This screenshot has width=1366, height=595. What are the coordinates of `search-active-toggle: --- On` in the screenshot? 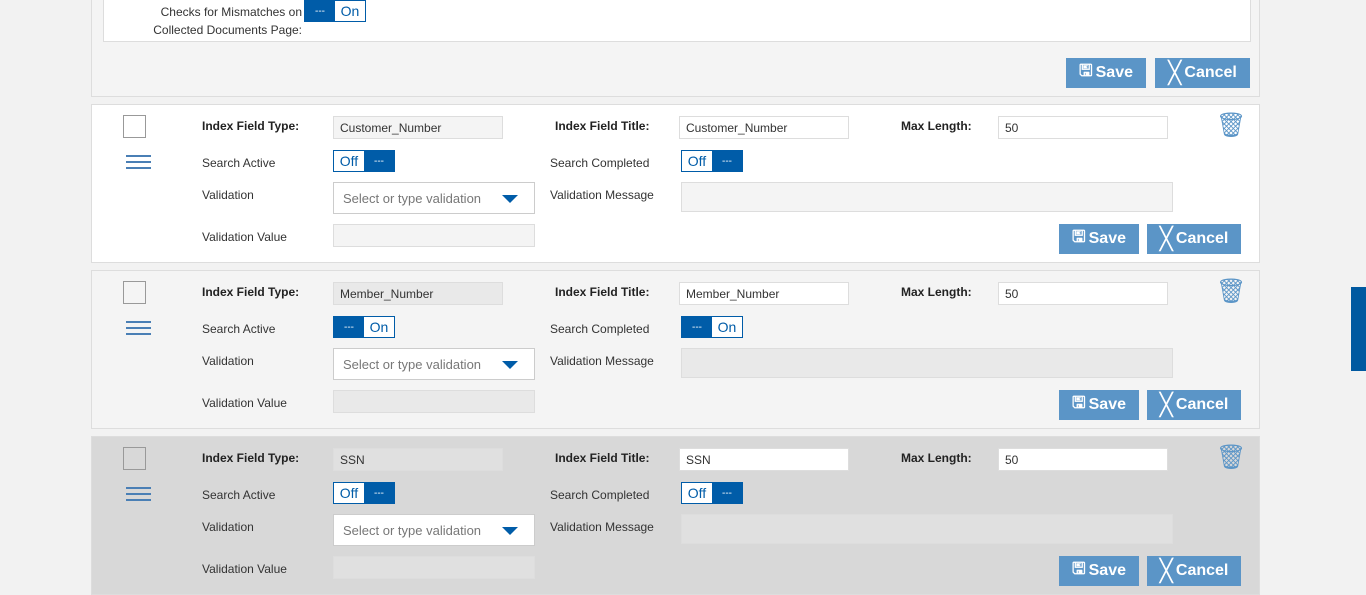 It's located at (364, 327).